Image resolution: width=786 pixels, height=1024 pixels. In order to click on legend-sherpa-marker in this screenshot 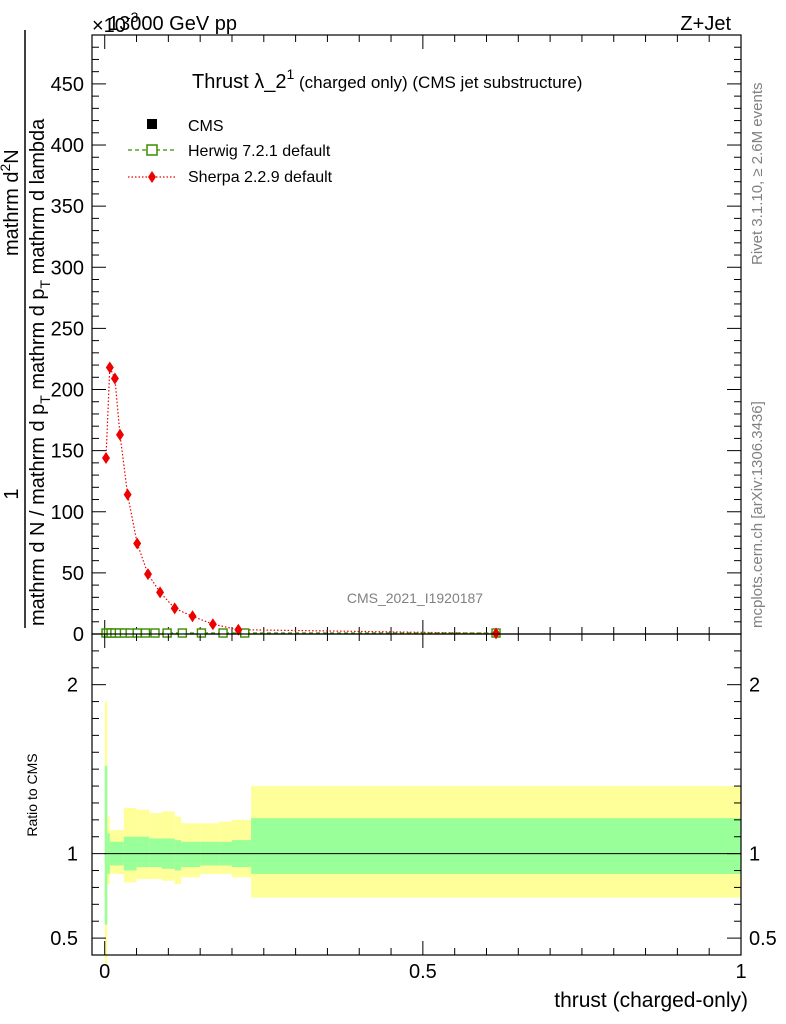, I will do `click(152, 177)`.